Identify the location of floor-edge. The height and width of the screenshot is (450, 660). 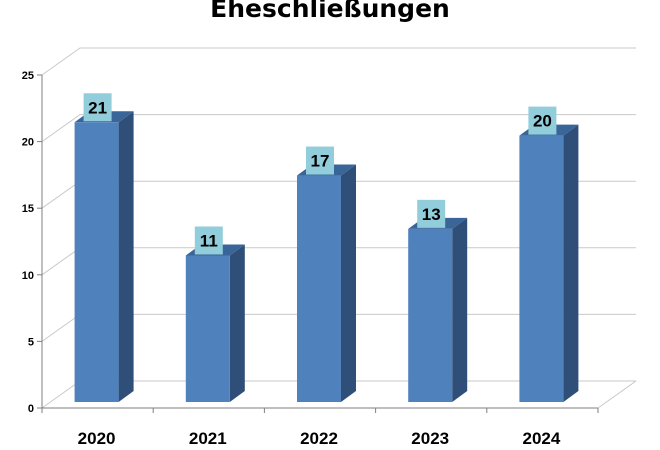
(617, 394).